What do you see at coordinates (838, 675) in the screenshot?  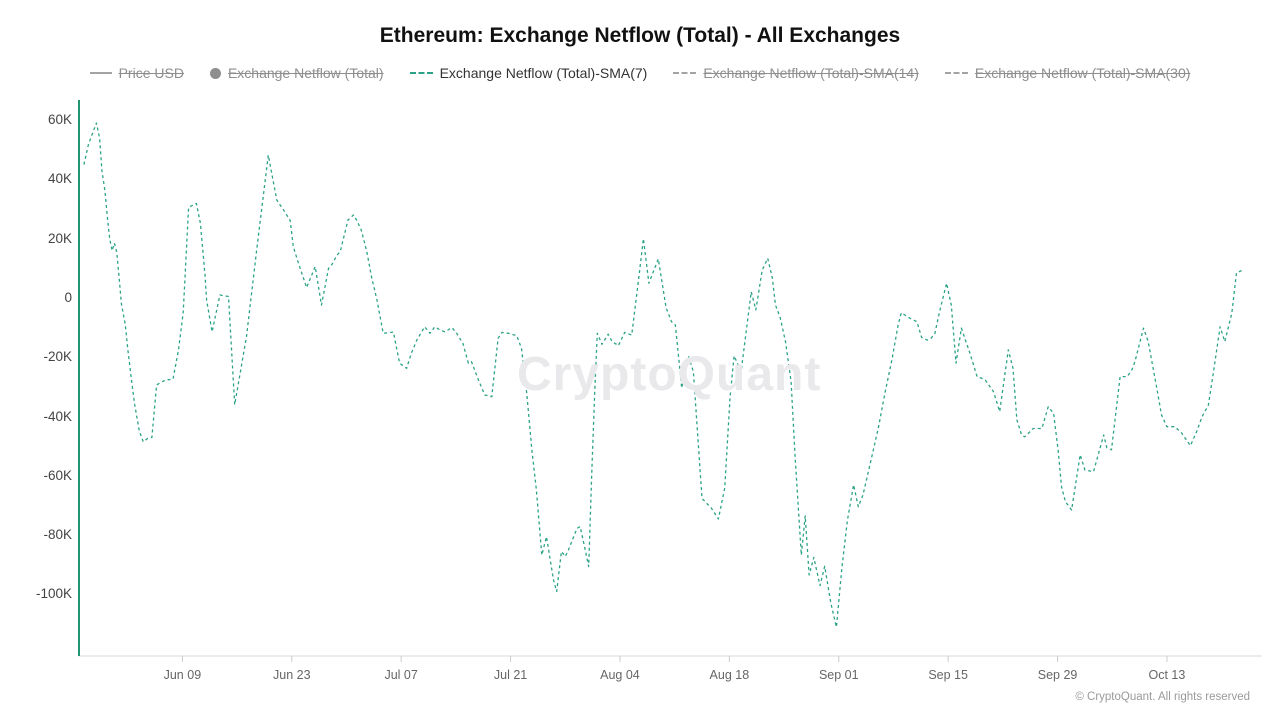 I see `x-axis-label: Sep 01` at bounding box center [838, 675].